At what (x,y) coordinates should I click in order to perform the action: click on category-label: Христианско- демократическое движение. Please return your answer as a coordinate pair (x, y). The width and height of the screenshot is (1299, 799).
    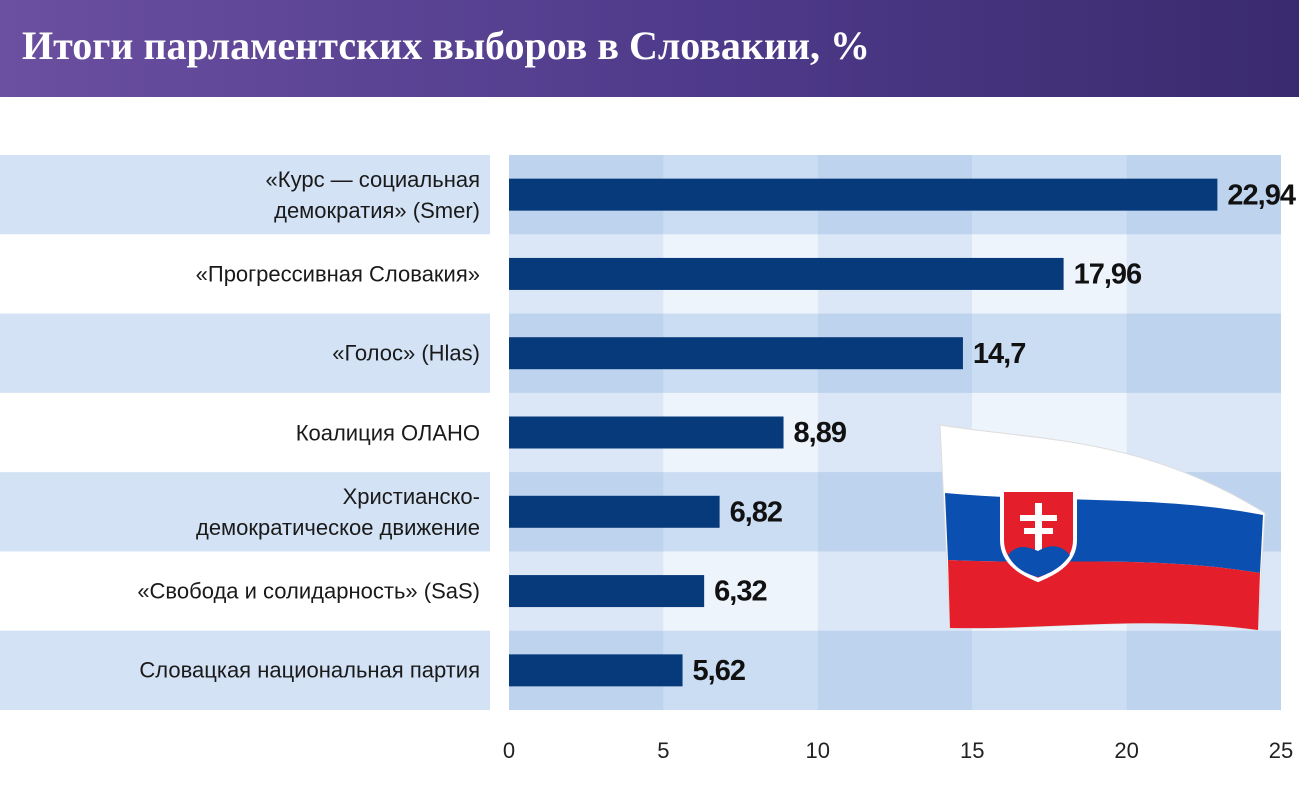
    Looking at the image, I should click on (337, 511).